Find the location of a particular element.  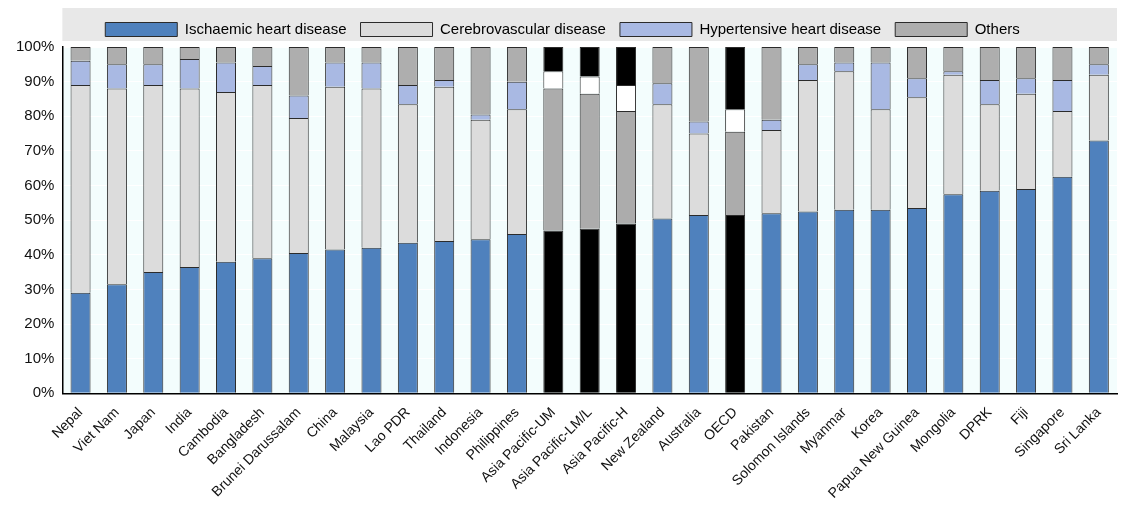

y-tick-label: 90% is located at coordinates (39, 80).